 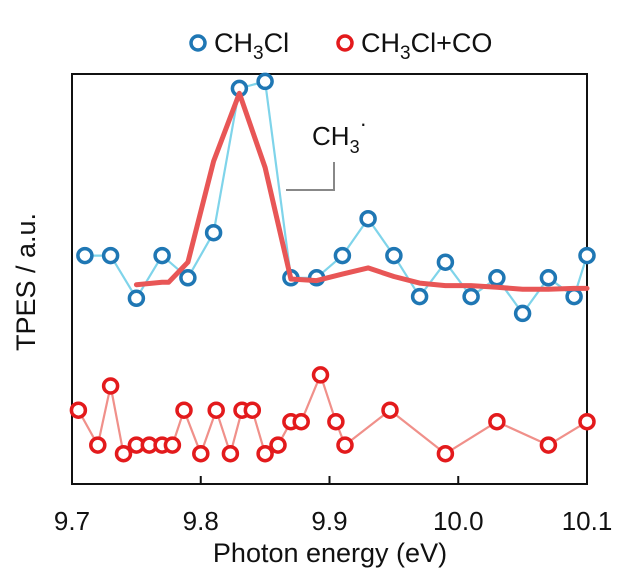 I want to click on annotation-sup: ·, so click(x=363, y=123).